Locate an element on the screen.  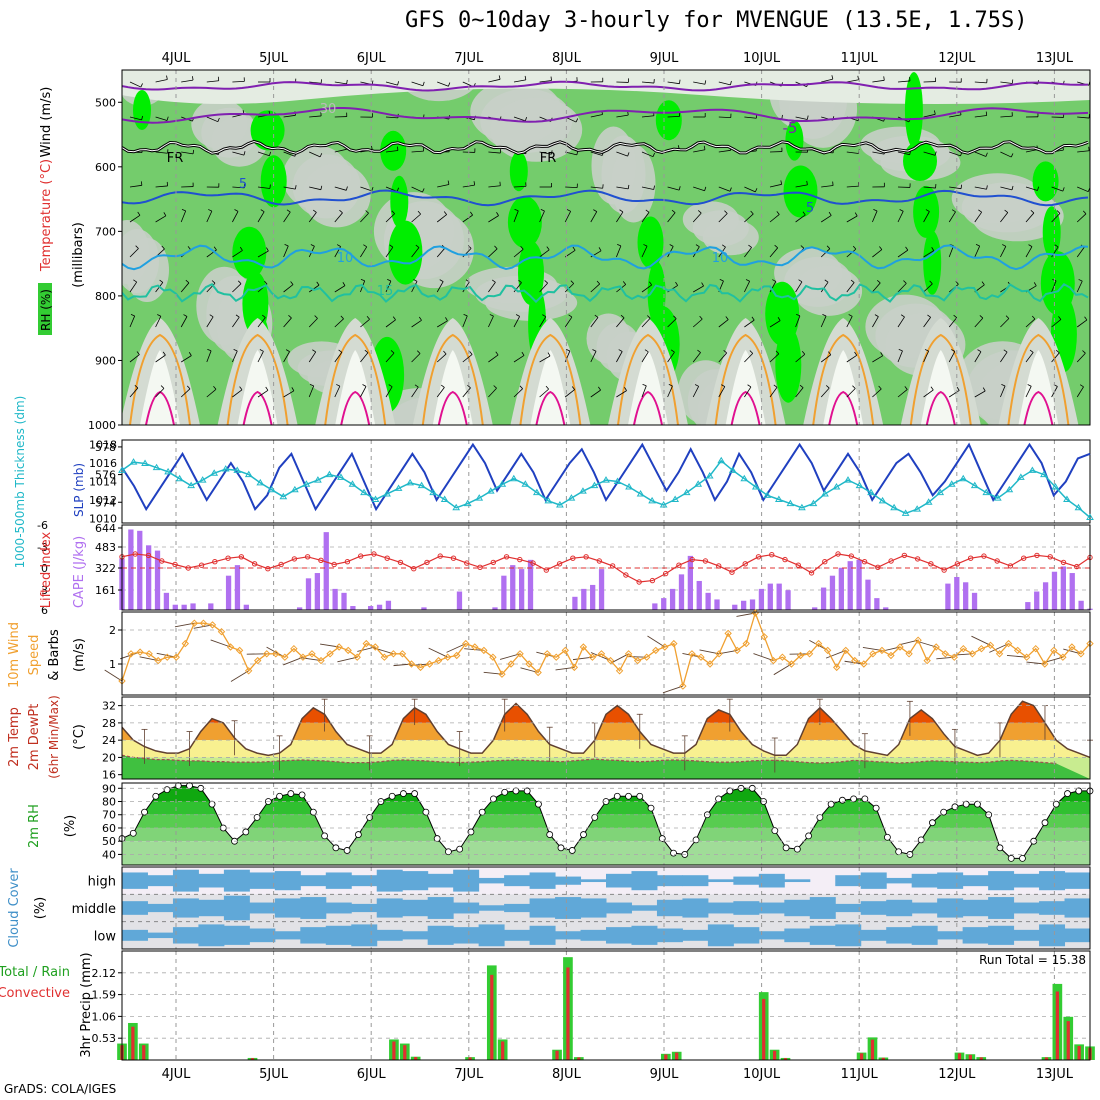
rh-dry-patch is located at coordinates (147, 270).